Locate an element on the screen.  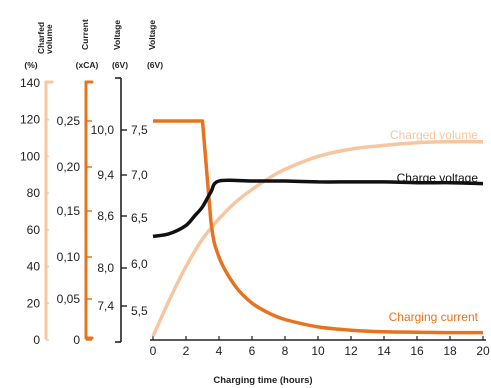
x-tick-label: 0 is located at coordinates (153, 351).